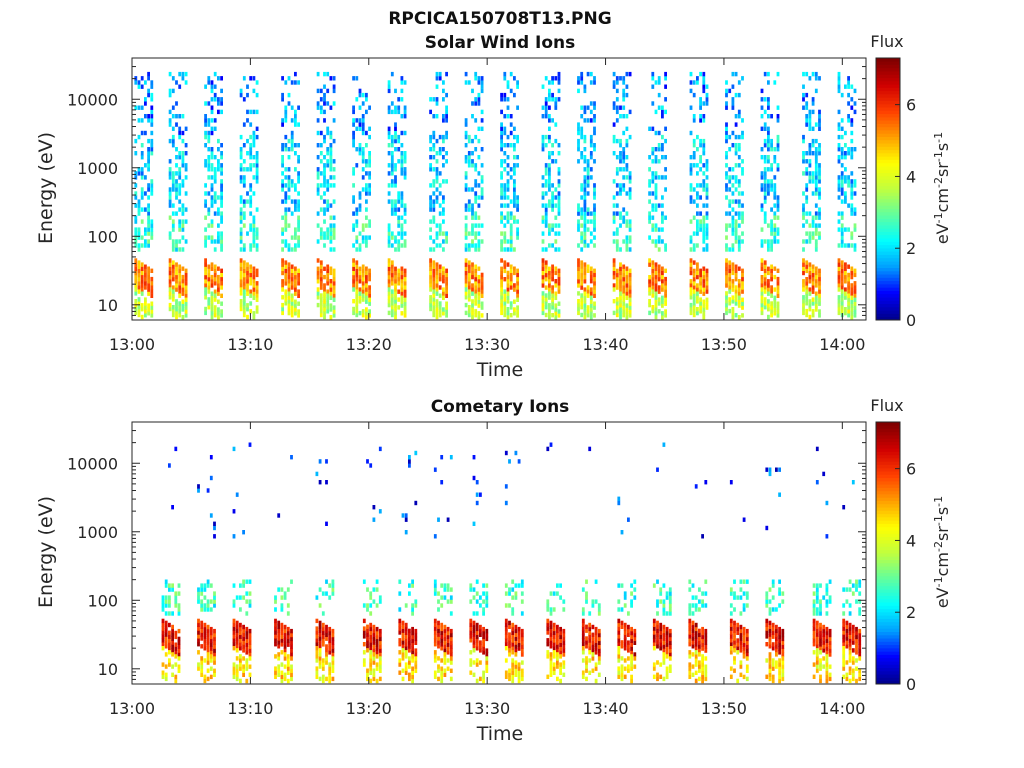  Describe the element at coordinates (888, 60) in the screenshot. I see `colorbar-swatch` at that location.